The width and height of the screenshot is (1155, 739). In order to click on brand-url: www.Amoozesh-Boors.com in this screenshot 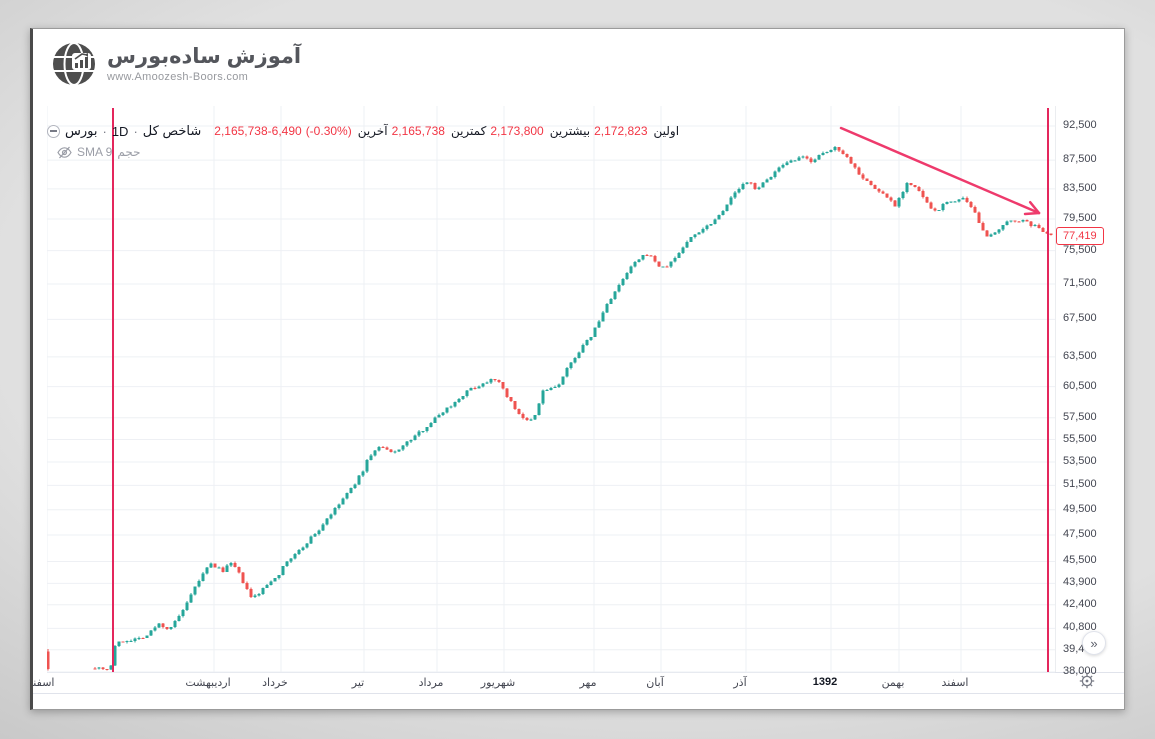, I will do `click(178, 77)`.